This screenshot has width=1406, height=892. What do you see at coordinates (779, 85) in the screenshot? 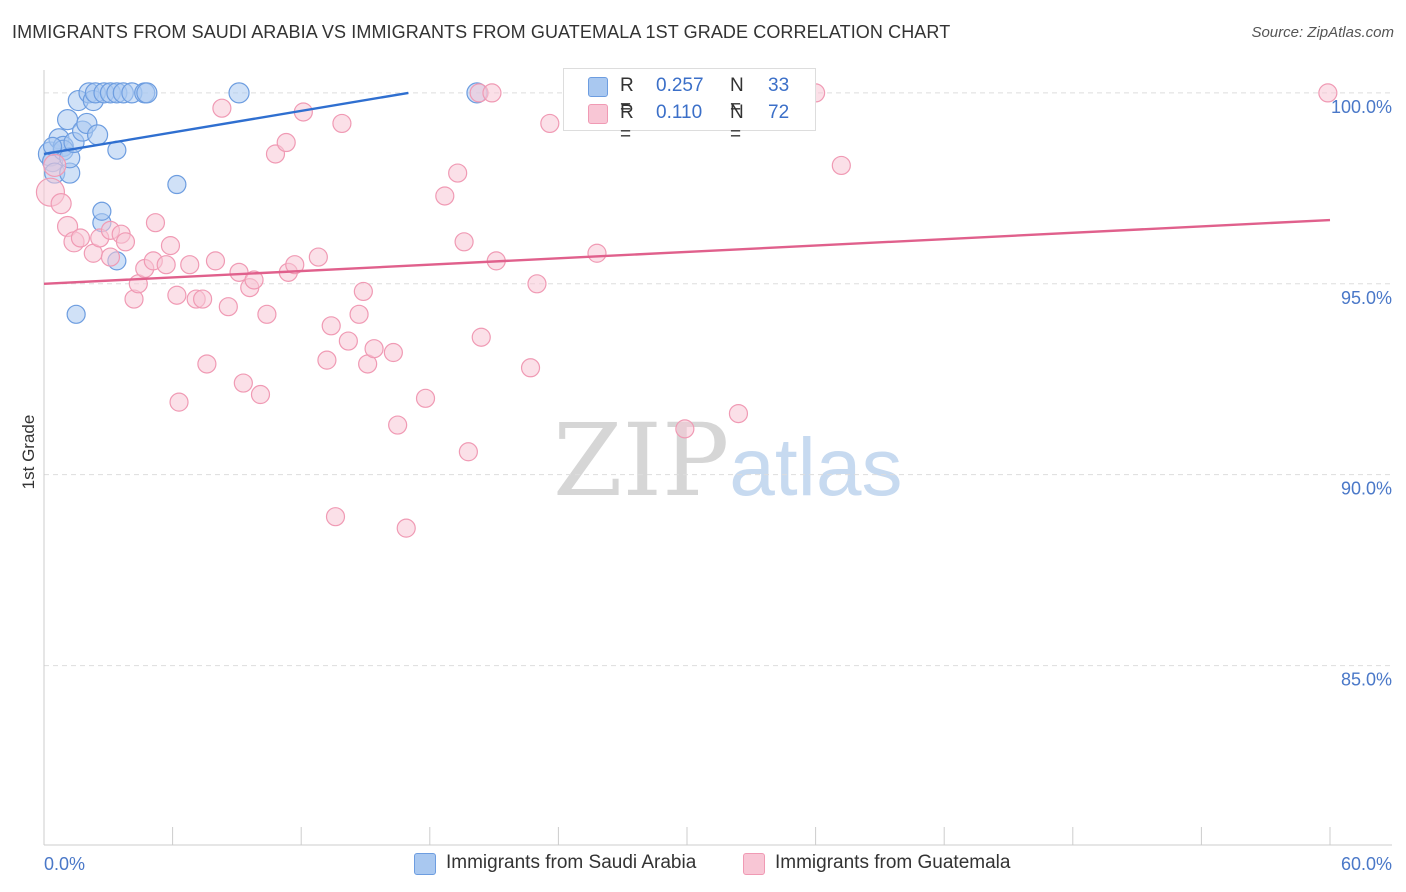
I see `n-value: 33` at bounding box center [779, 85].